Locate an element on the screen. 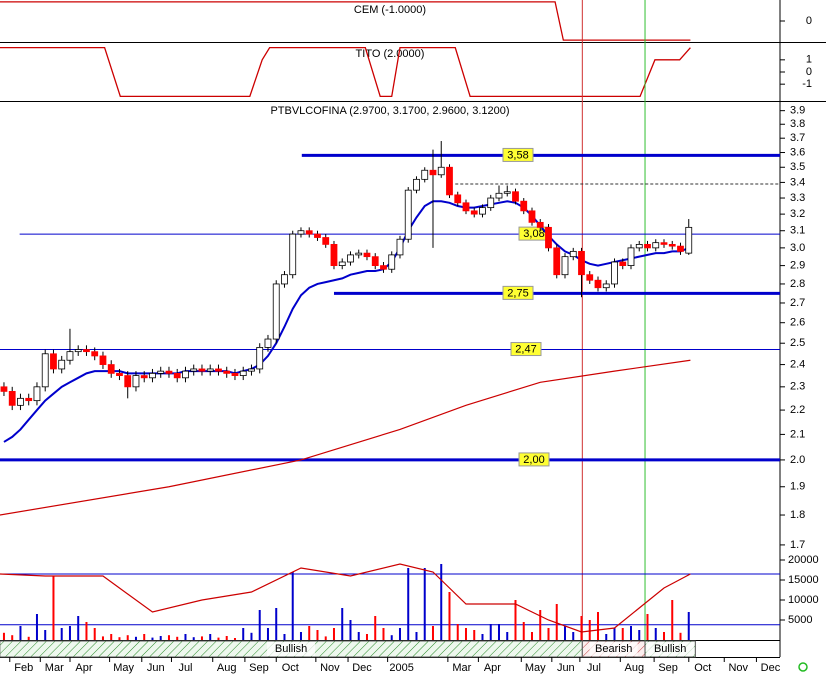 The width and height of the screenshot is (826, 675). y-tick-label: 3.7 is located at coordinates (797, 138).